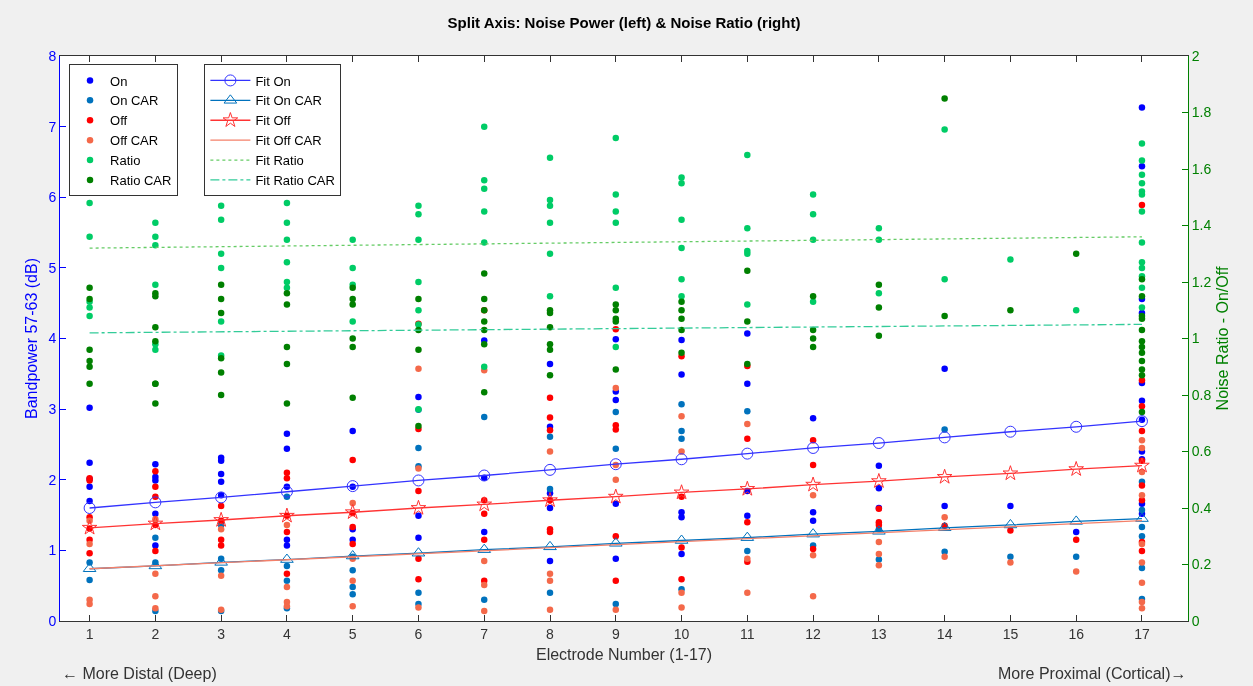  Describe the element at coordinates (1010, 633) in the screenshot. I see `x-tick-label: 15` at that location.